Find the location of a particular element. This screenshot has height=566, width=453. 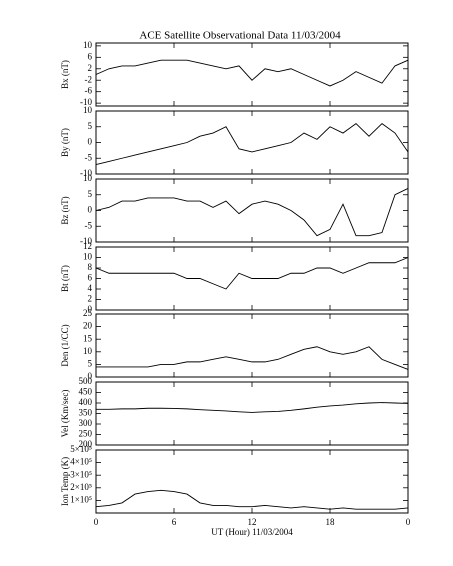

y-tick-label: 2×10⁵ is located at coordinates (81, 487).